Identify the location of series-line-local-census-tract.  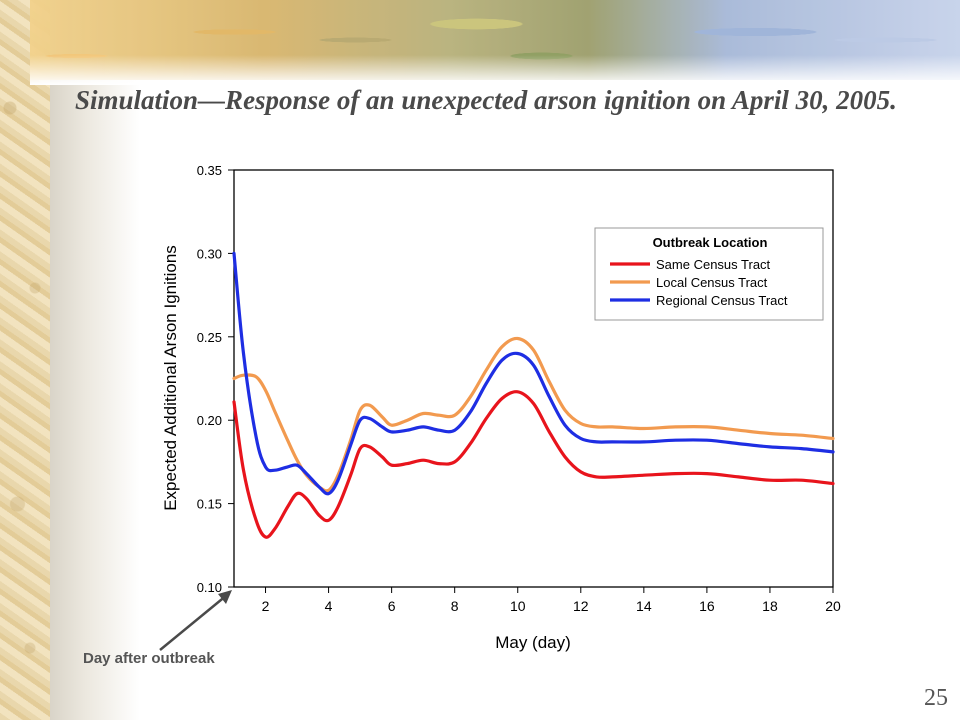
(533, 414).